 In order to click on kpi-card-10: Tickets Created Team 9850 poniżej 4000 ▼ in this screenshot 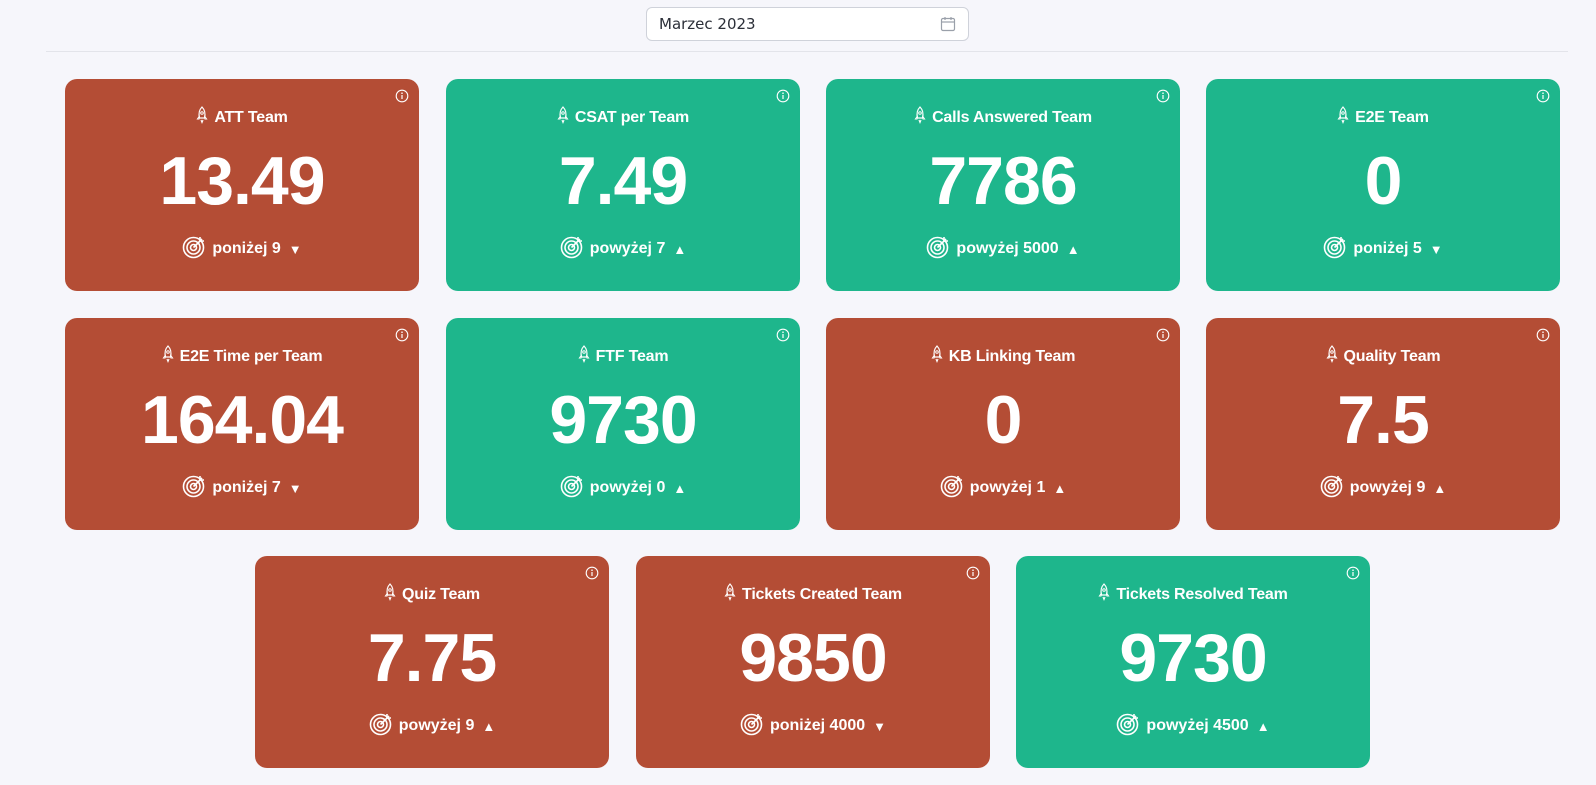, I will do `click(813, 662)`.